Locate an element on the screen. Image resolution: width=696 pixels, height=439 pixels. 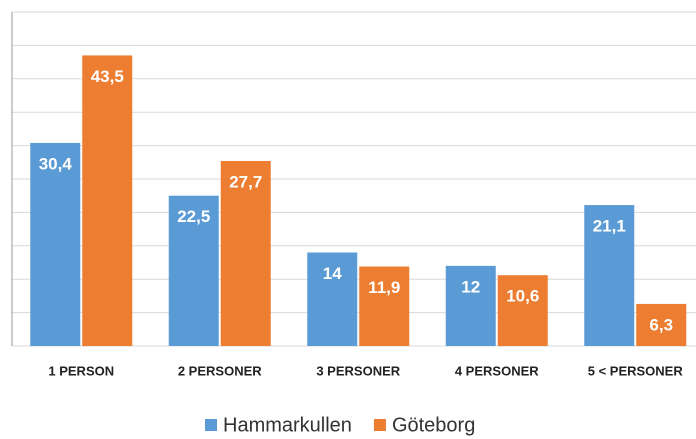
value-label: 6,3 is located at coordinates (661, 324).